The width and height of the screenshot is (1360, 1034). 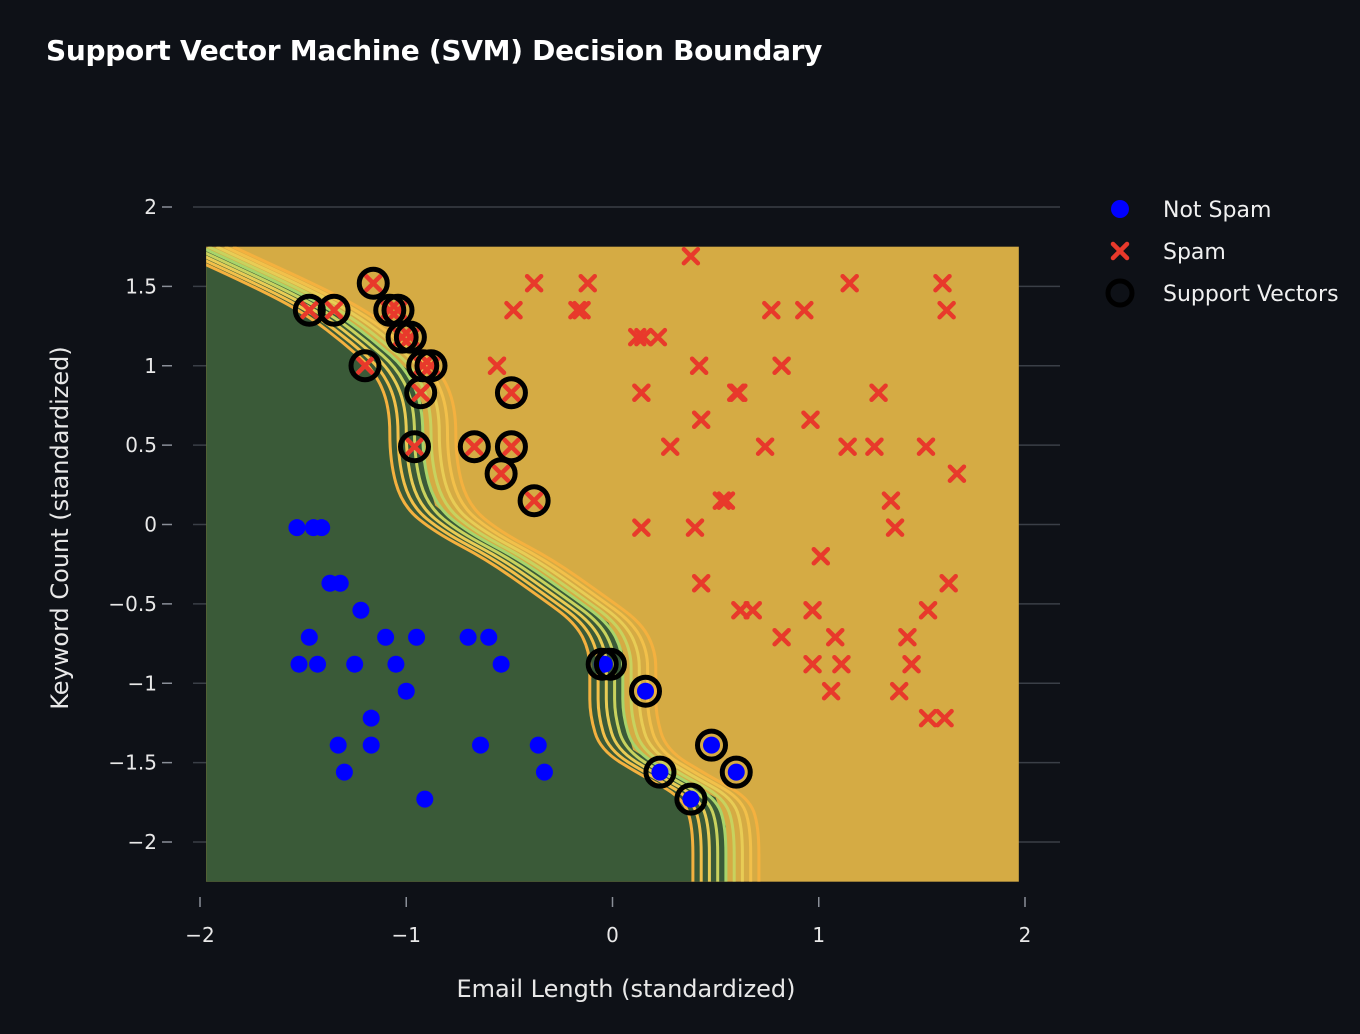 What do you see at coordinates (1251, 294) in the screenshot?
I see `legend-label: Support Vectors` at bounding box center [1251, 294].